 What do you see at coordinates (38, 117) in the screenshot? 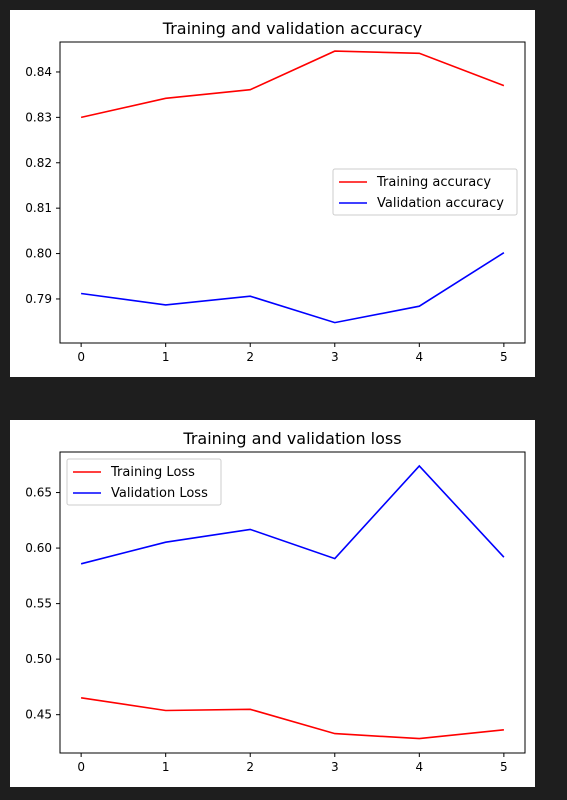
I see `accuracy-y-tick-label: 0.83` at bounding box center [38, 117].